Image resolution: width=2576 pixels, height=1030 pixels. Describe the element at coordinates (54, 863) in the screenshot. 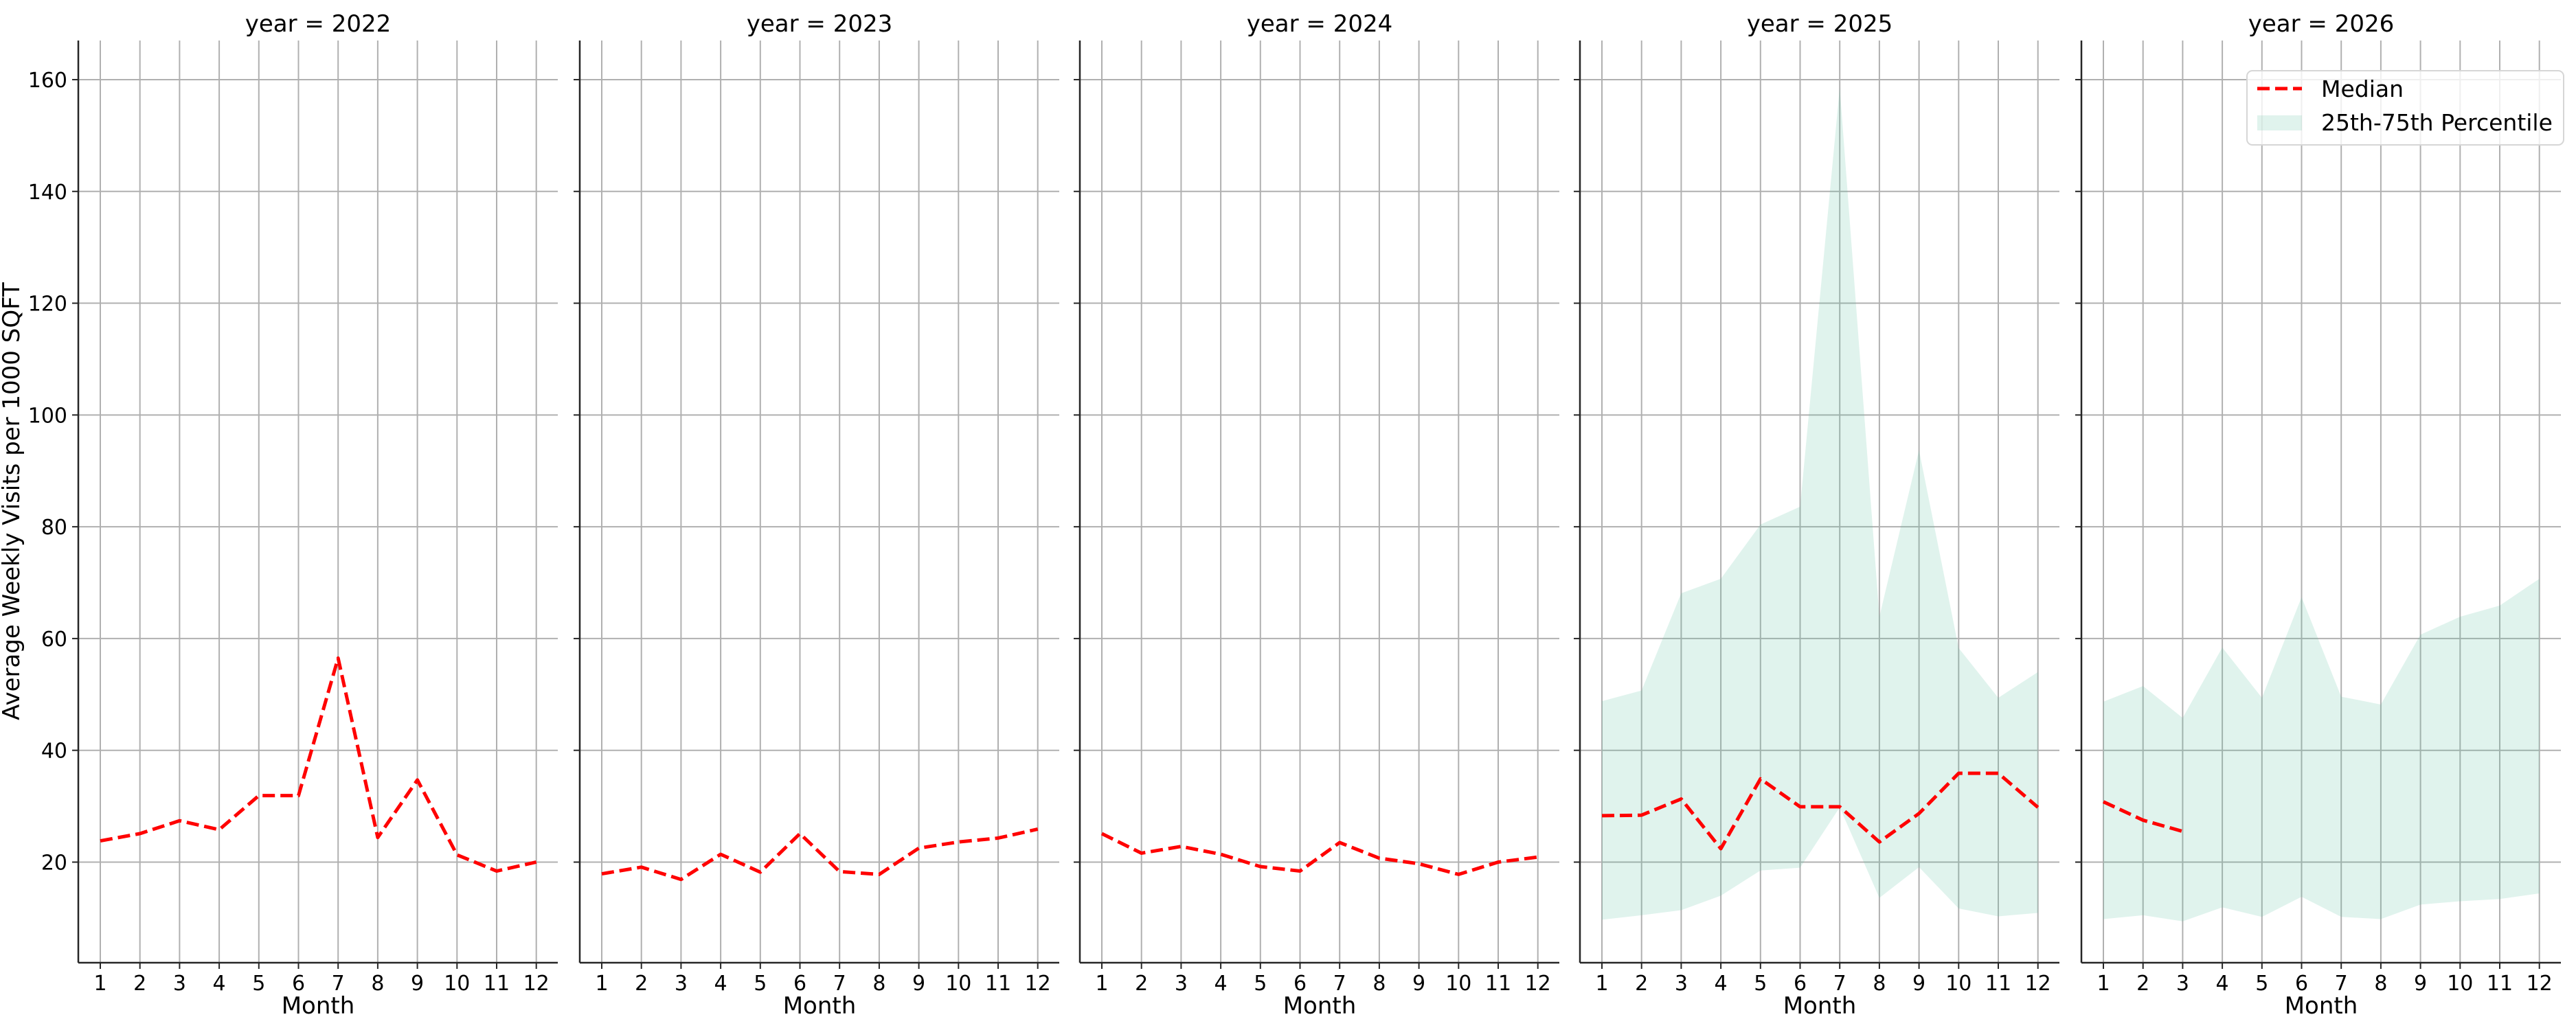

I see `y-tick-label: 20` at that location.